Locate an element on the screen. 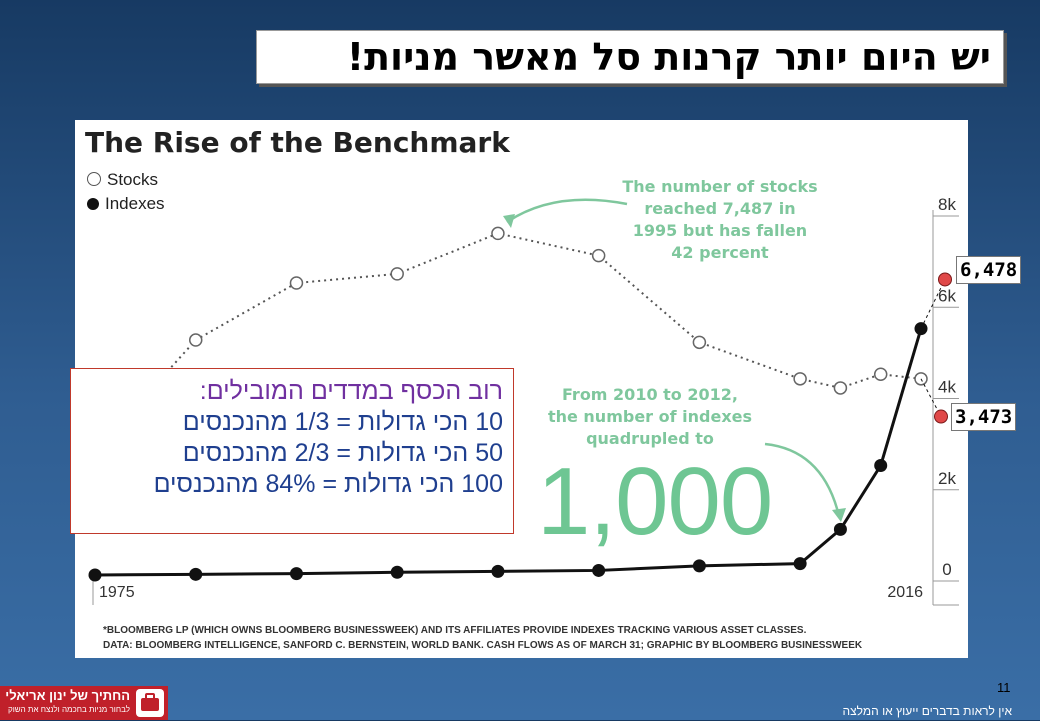 The height and width of the screenshot is (721, 1040). info-box-line: 100 הכי גדולות = 84% מהנכנסים is located at coordinates (328, 484).